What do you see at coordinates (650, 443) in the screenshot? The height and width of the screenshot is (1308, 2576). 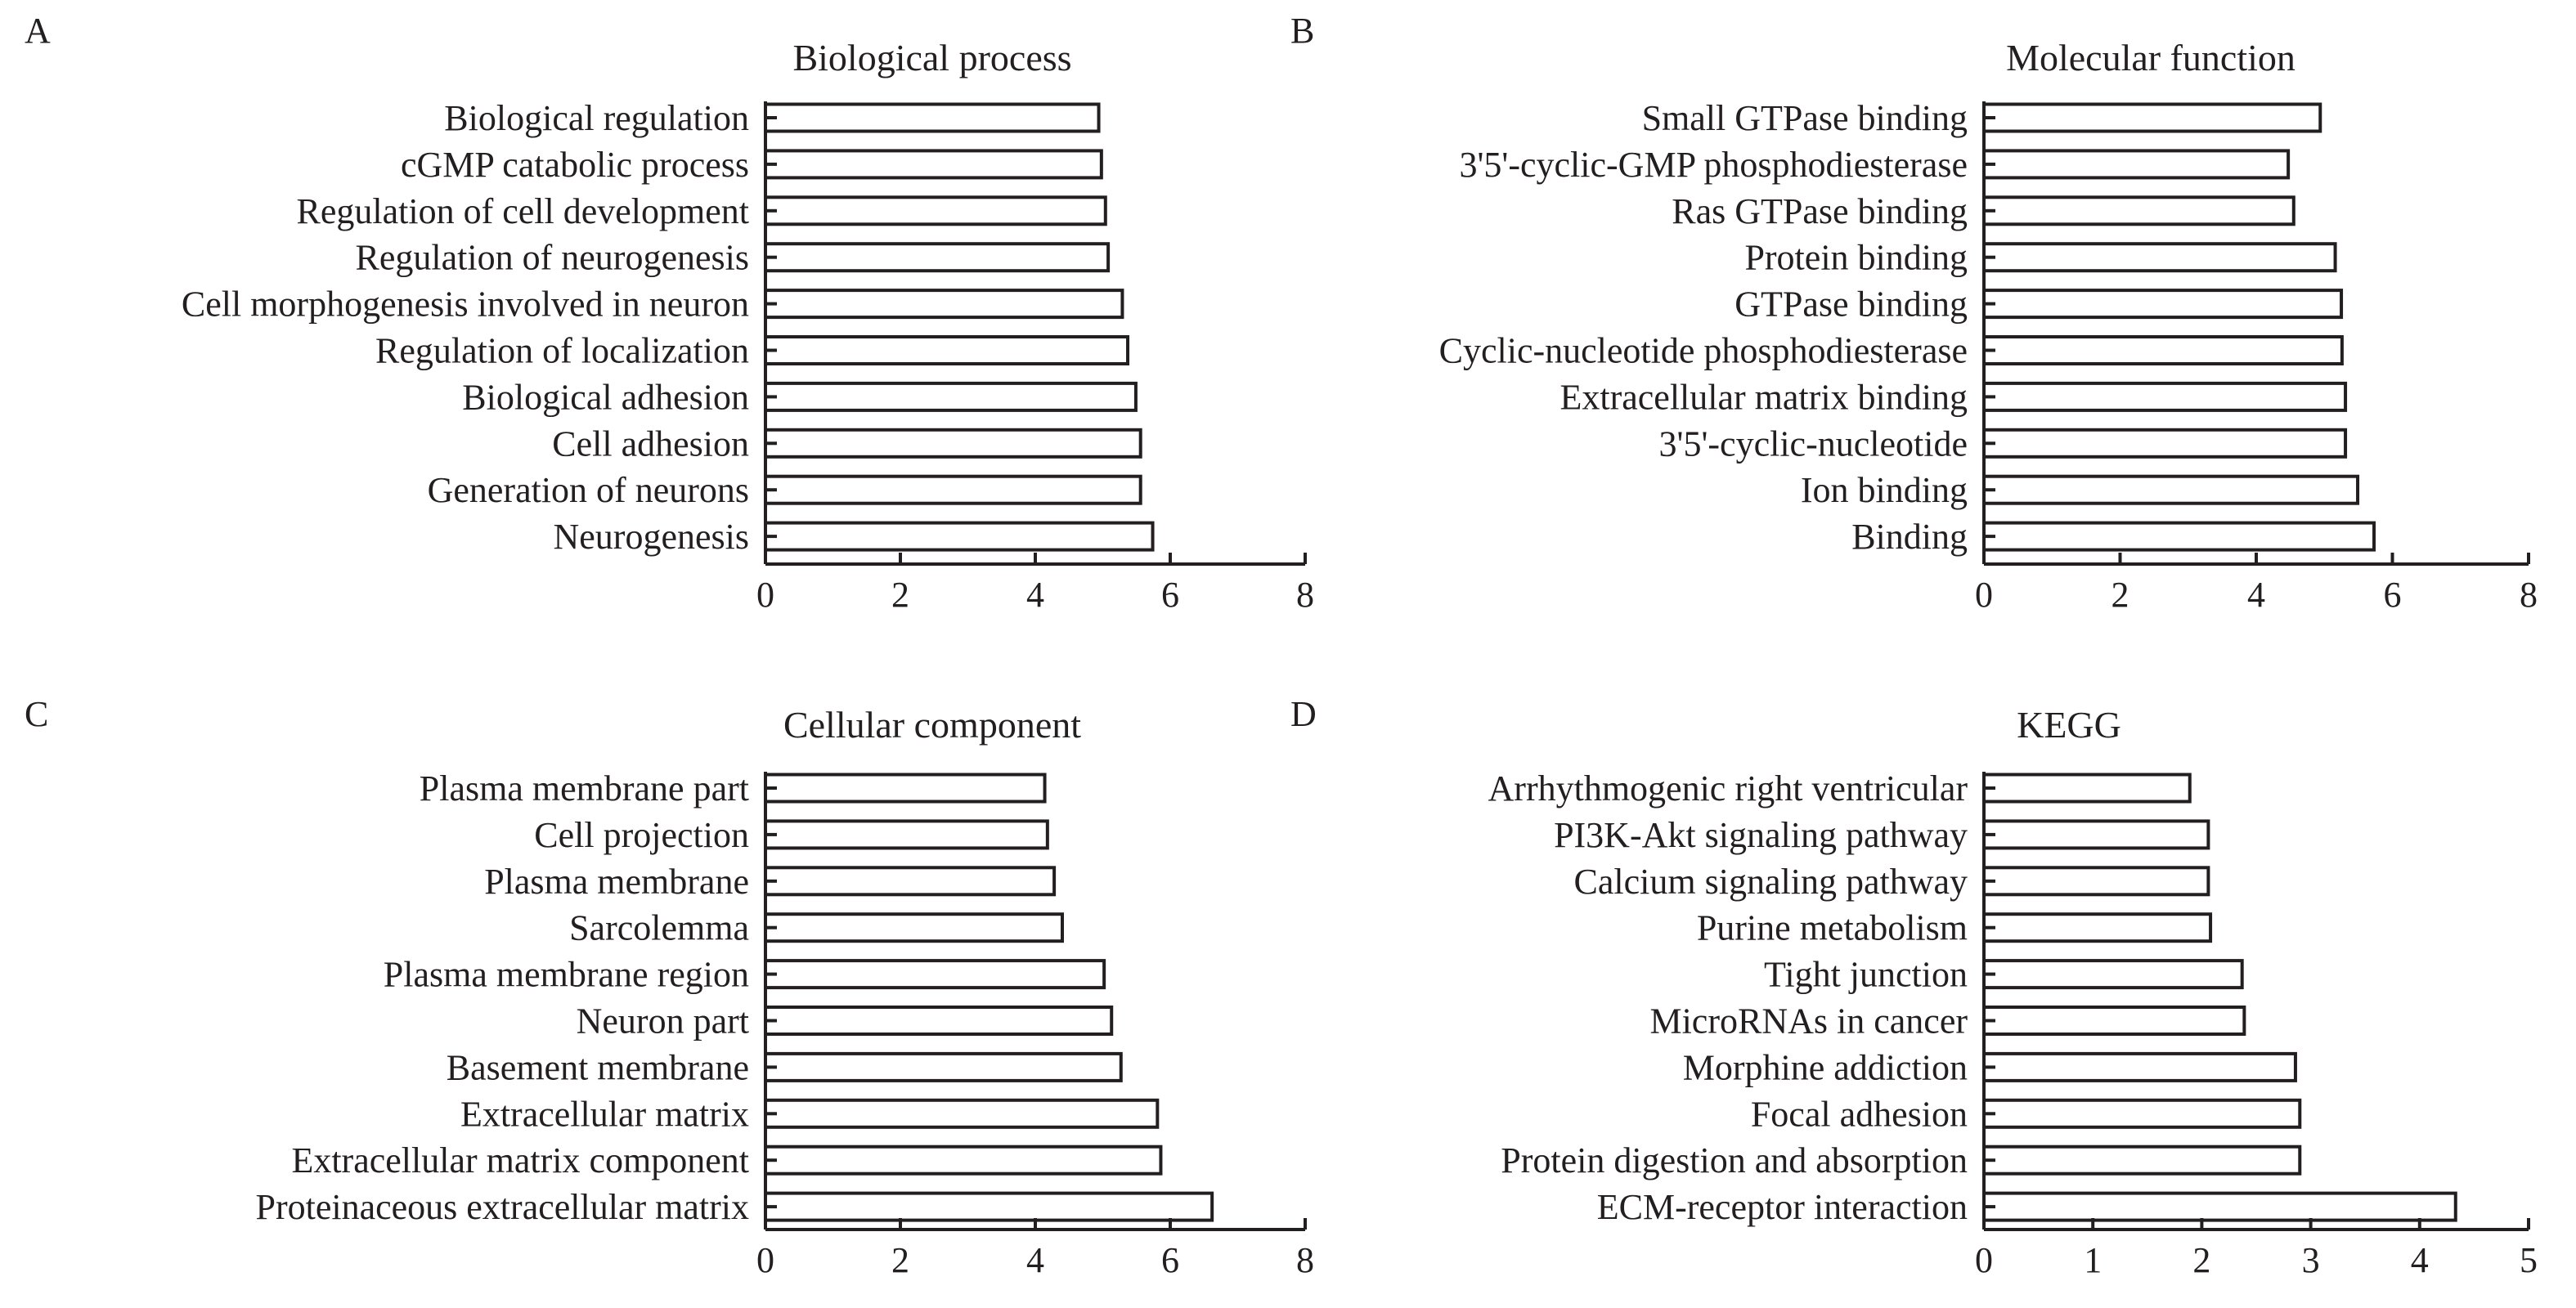 I see `category-label: Cell adhesion` at bounding box center [650, 443].